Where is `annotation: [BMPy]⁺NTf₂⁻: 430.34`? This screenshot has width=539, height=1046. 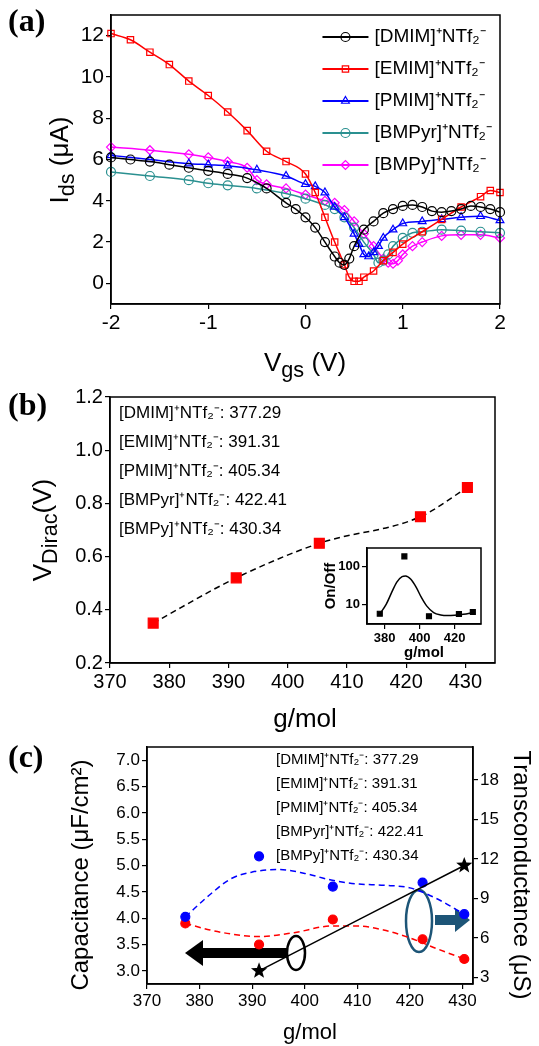 annotation: [BMPy]⁺NTf₂⁻: 430.34 is located at coordinates (200, 528).